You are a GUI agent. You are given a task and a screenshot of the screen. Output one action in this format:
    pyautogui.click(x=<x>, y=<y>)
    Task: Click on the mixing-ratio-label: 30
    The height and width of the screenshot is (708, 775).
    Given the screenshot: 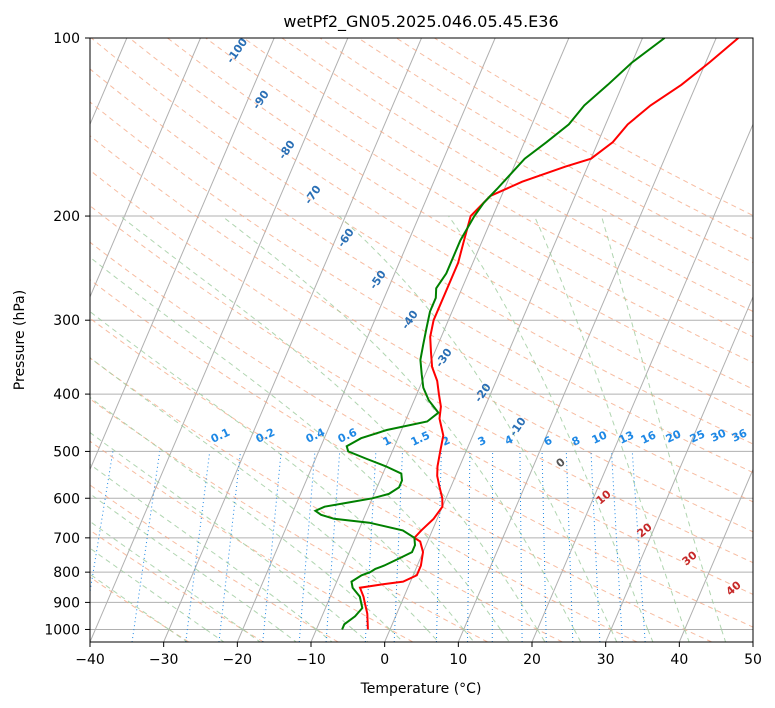 What is the action you would take?
    pyautogui.click(x=719, y=435)
    